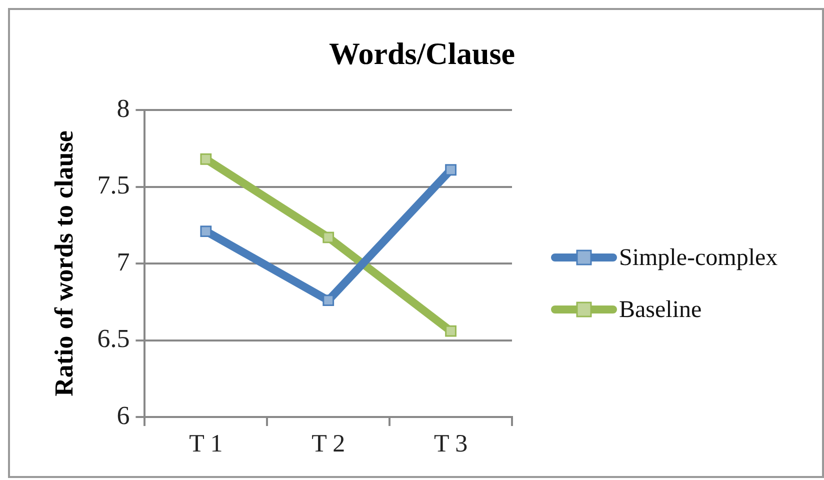 The height and width of the screenshot is (480, 824). I want to click on x-tick-label: T 3, so click(451, 444).